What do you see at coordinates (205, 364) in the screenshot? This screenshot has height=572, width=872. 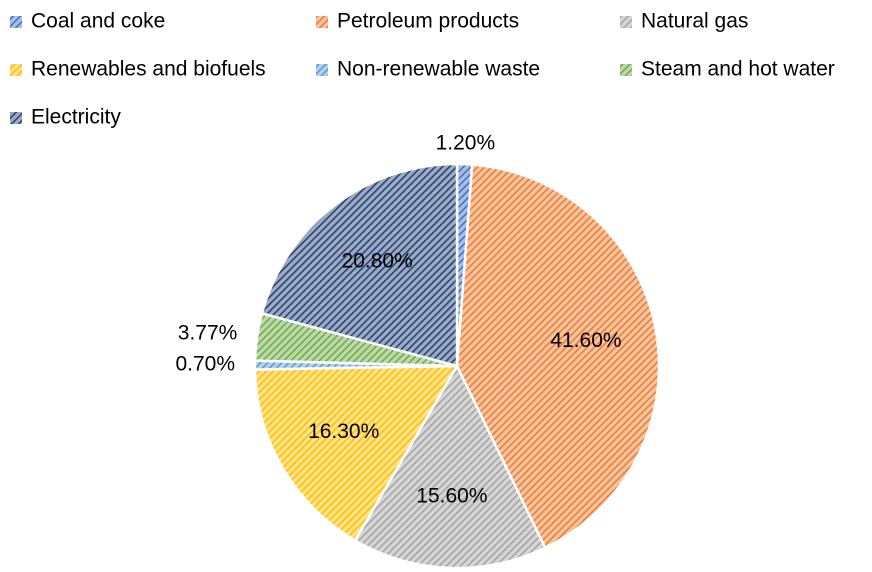 I see `data-label: 0.70%` at bounding box center [205, 364].